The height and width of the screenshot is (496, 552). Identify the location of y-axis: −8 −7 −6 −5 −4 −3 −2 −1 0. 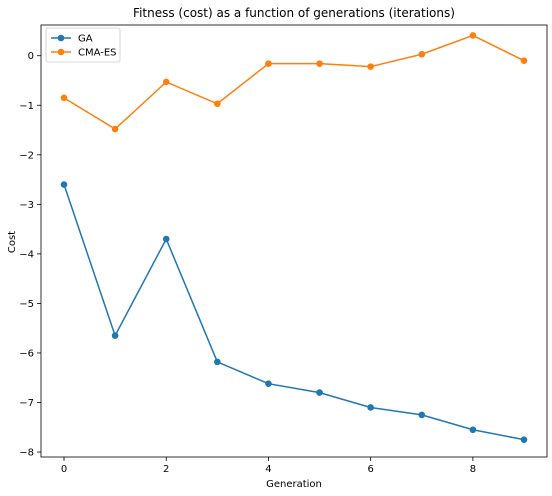
(30, 255).